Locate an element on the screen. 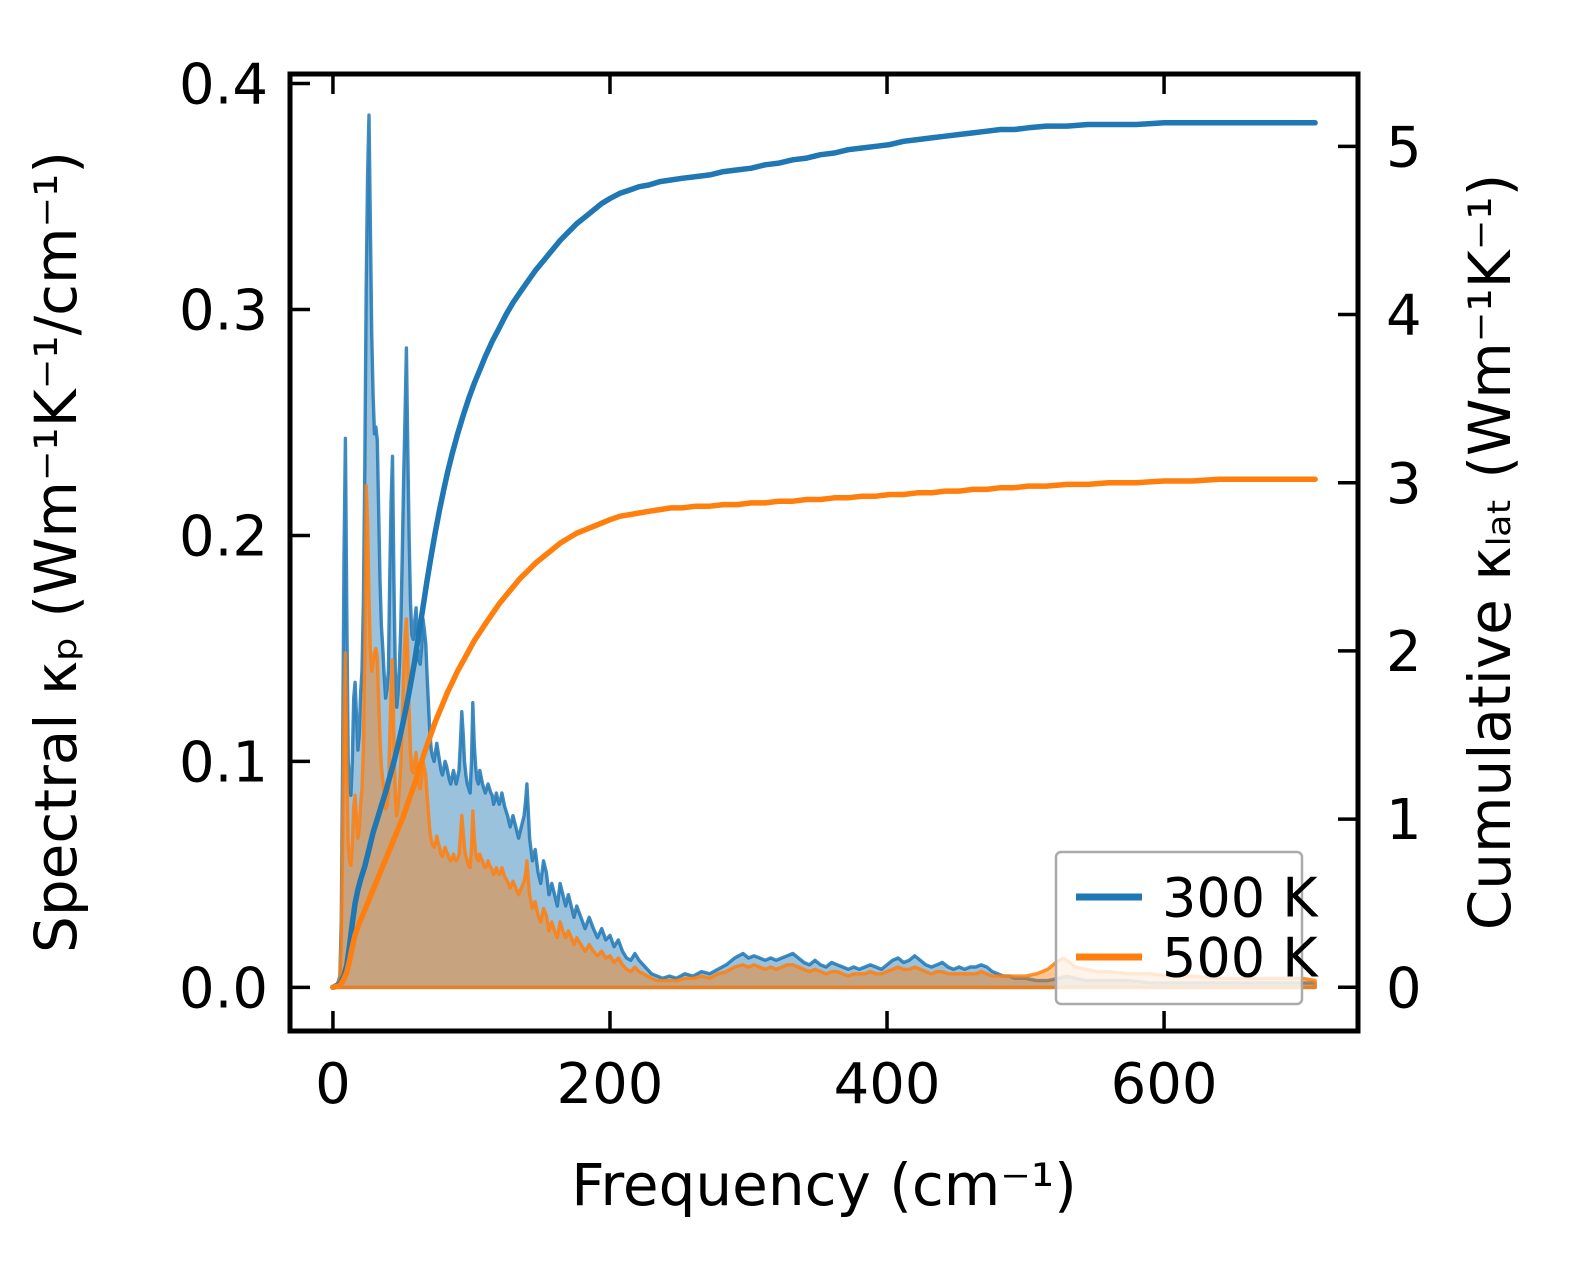 The image size is (1586, 1278). right-y-tick-label: 3 is located at coordinates (1404, 484).